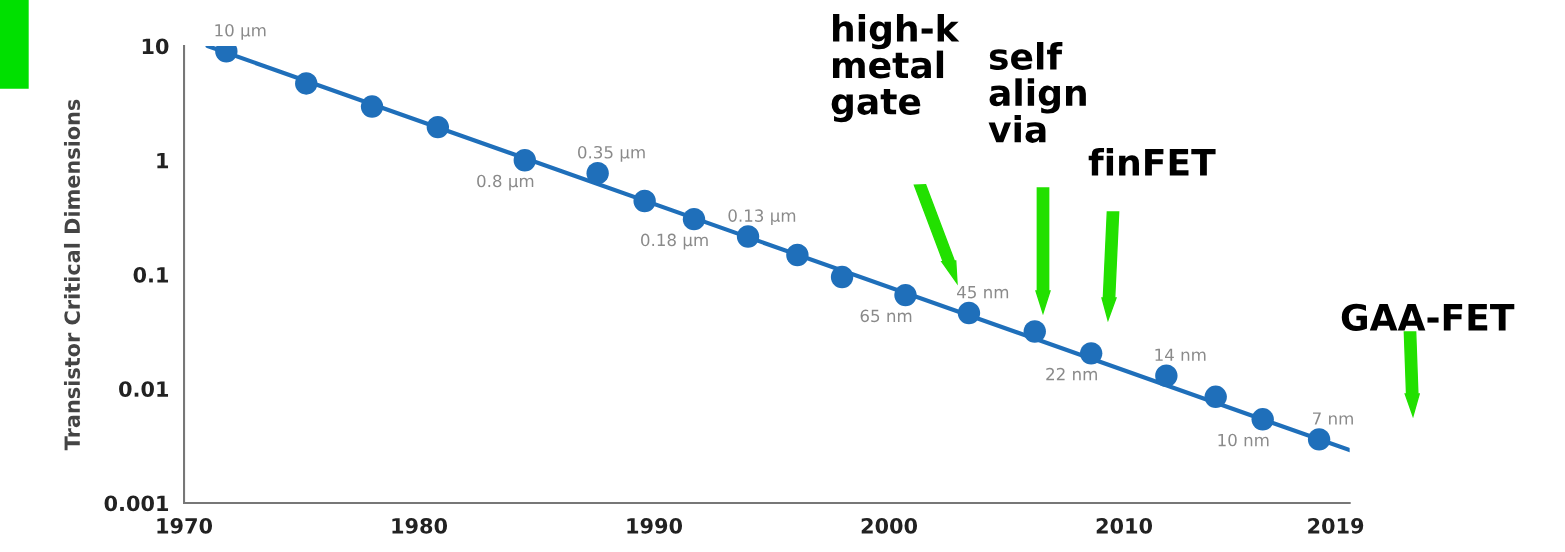 The height and width of the screenshot is (552, 1565). I want to click on y-tick-label: 10, so click(155, 46).